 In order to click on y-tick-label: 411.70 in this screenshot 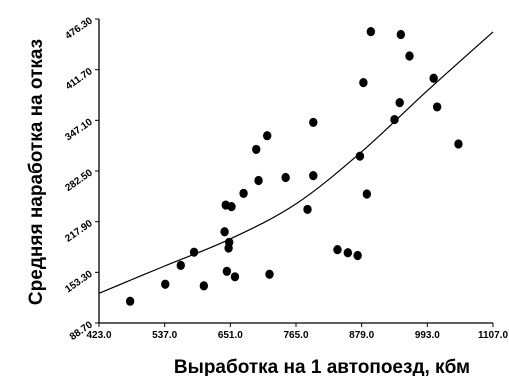, I will do `click(79, 79)`.